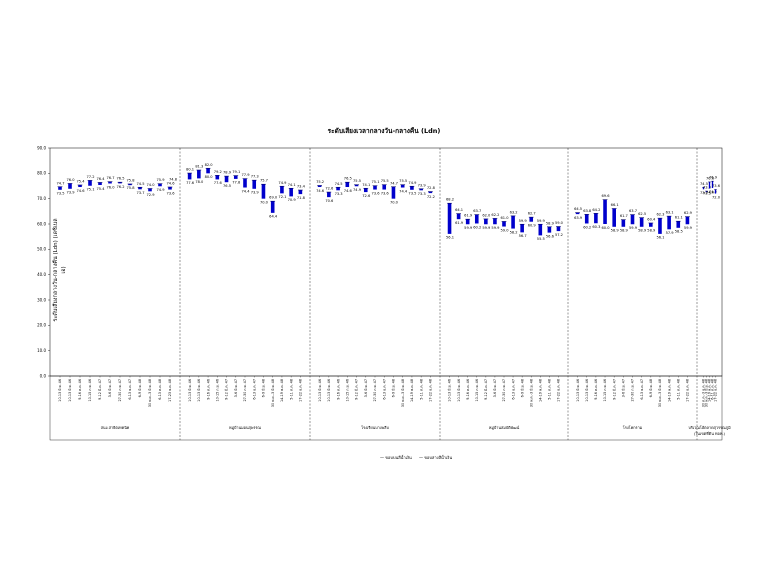  What do you see at coordinates (541, 239) in the screenshot?
I see `bar-bottom-value: 55.5` at bounding box center [541, 239].